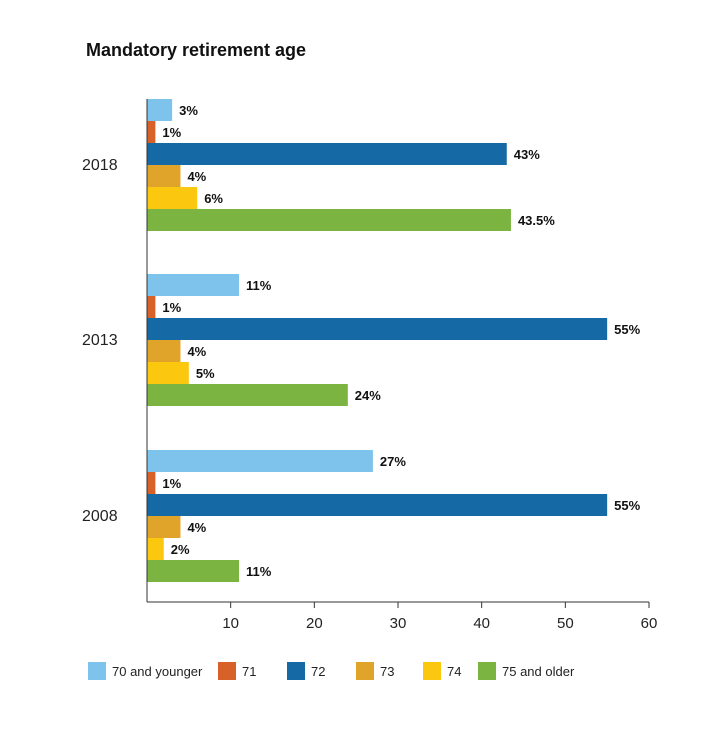 This screenshot has width=720, height=739. What do you see at coordinates (100, 165) in the screenshot?
I see `category-label-2018: 2018` at bounding box center [100, 165].